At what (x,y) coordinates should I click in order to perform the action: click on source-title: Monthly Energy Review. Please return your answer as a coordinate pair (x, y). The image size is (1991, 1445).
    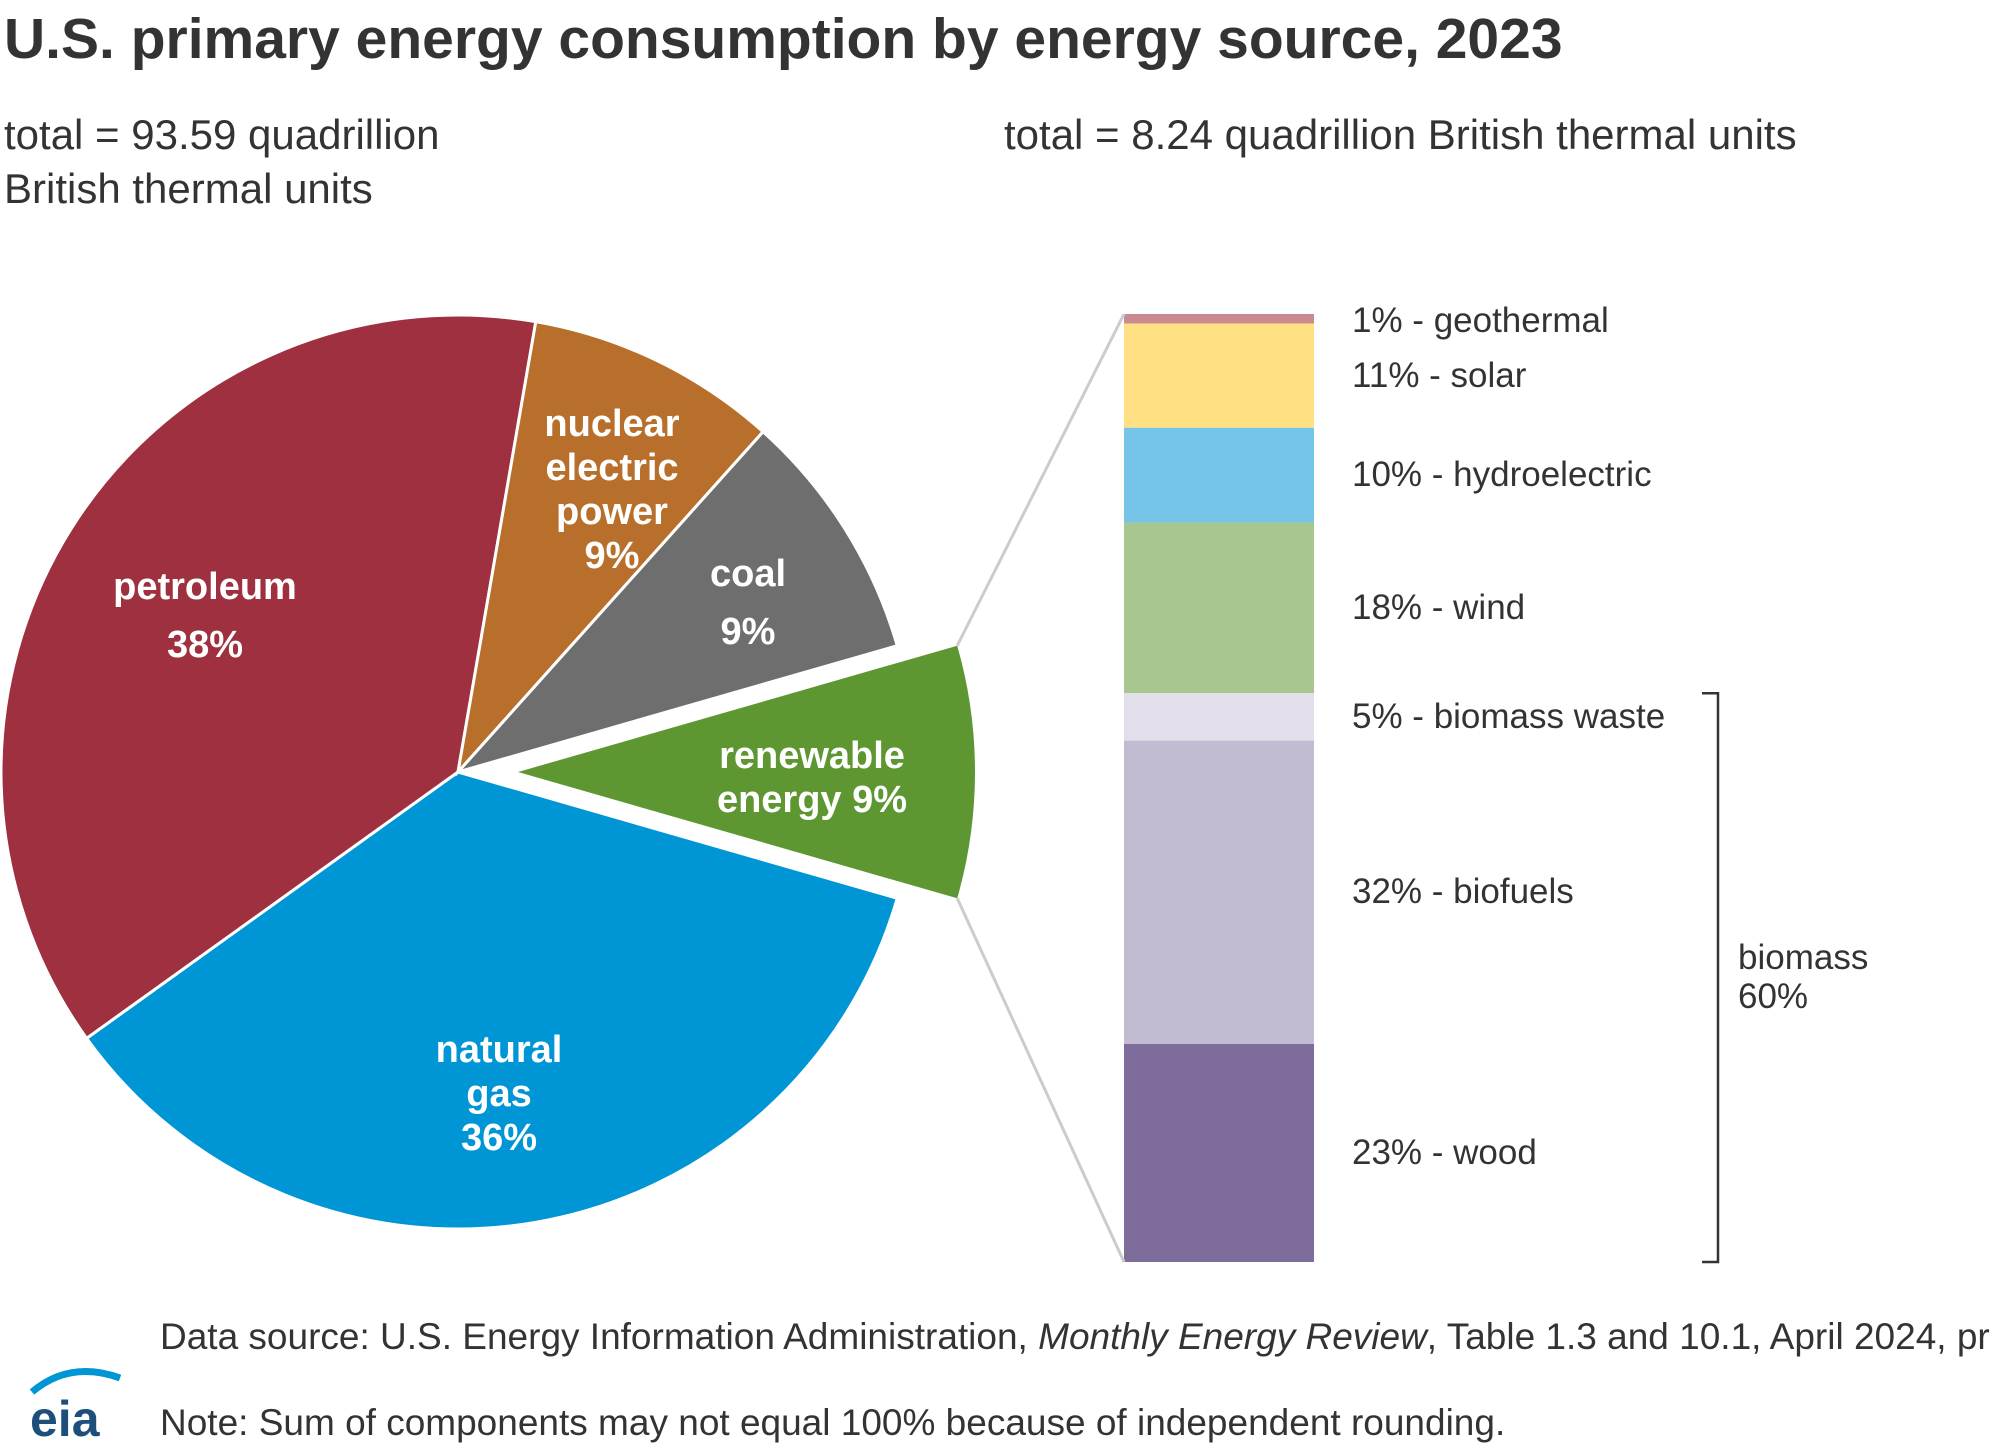
    Looking at the image, I should click on (1232, 1336).